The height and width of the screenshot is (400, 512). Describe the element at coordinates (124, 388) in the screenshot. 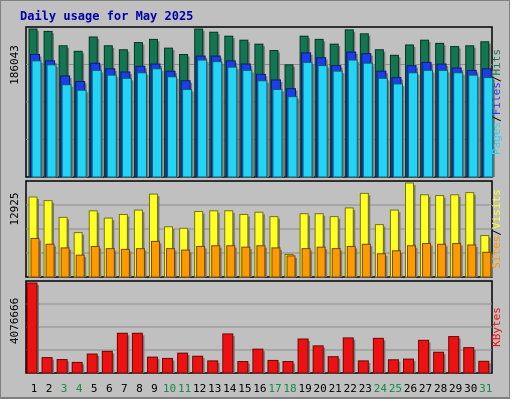

I see `day-label: 7` at that location.